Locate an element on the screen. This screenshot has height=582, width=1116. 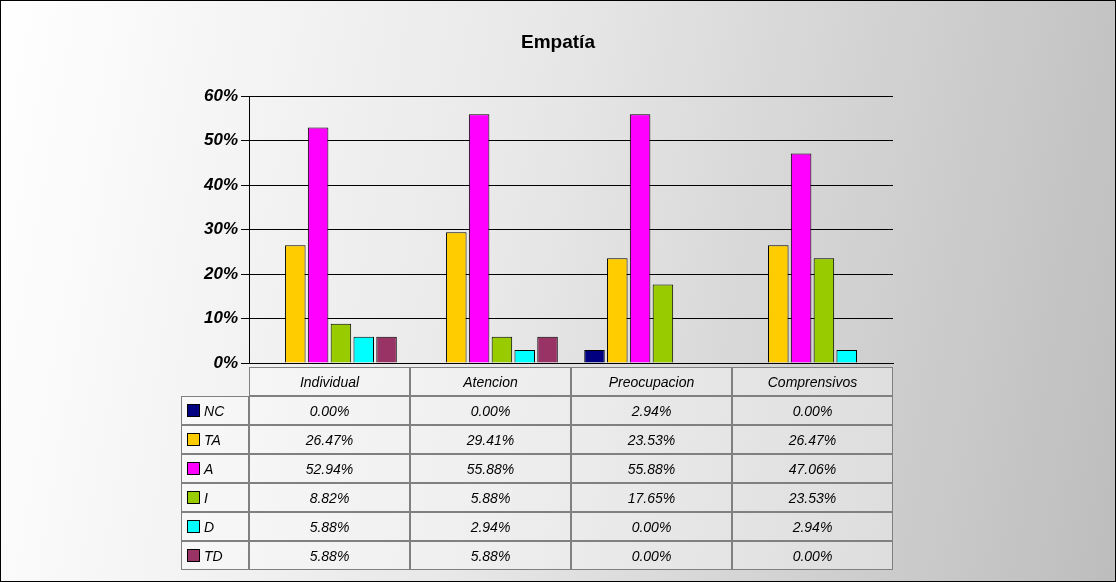
x-tick-label: Preocupacion is located at coordinates (651, 381).